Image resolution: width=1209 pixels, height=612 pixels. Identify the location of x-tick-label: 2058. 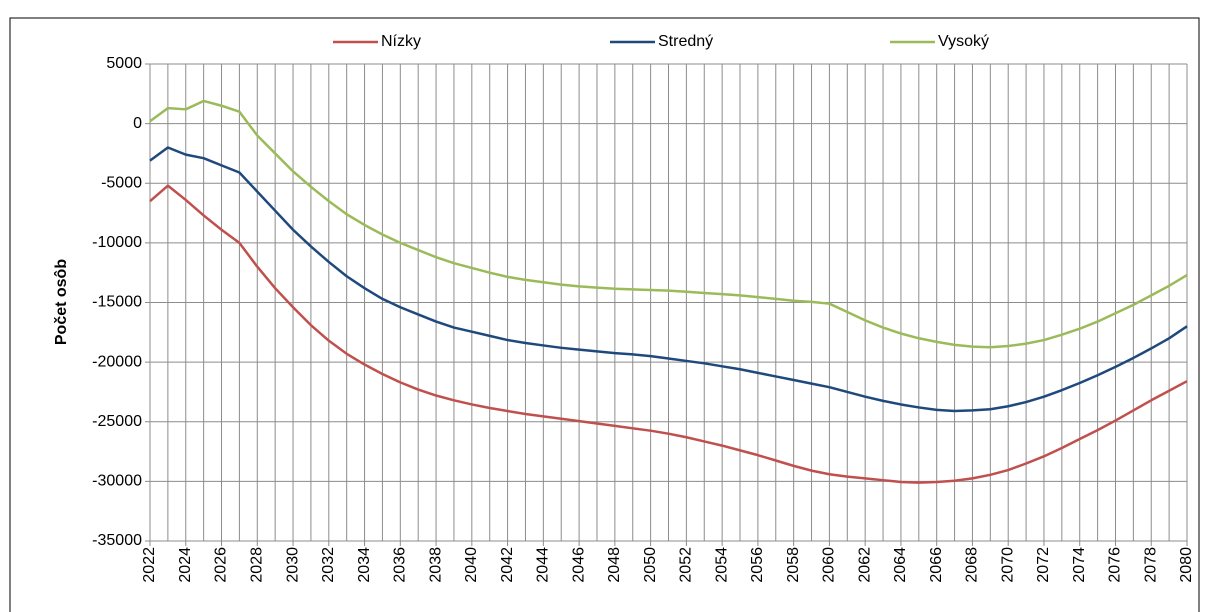
(793, 565).